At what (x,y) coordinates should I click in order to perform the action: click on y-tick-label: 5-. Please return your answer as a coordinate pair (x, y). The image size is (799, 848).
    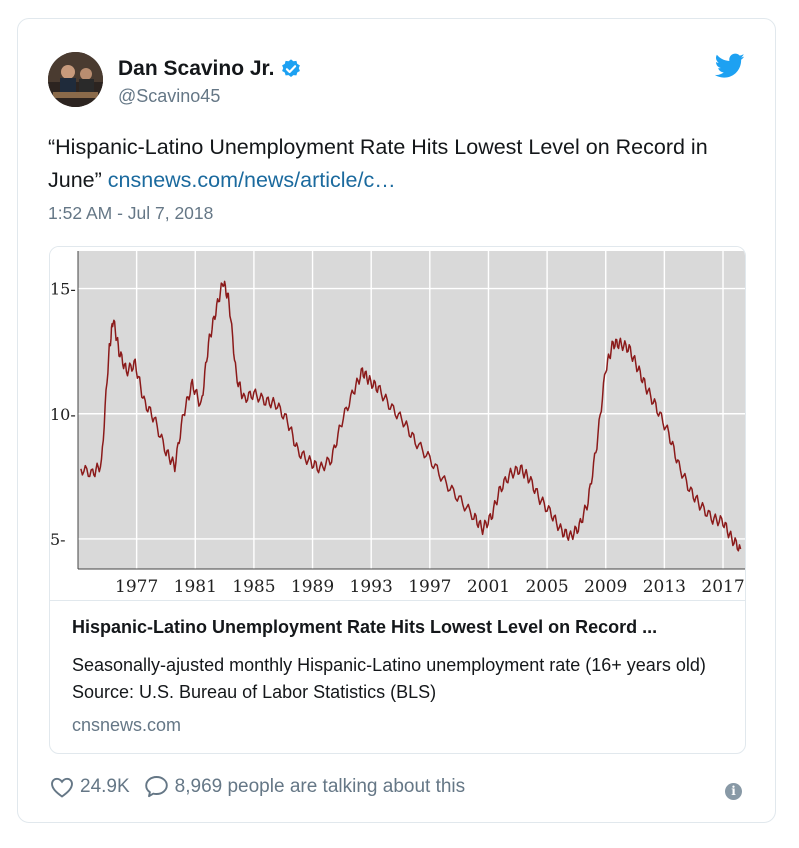
    Looking at the image, I should click on (58, 539).